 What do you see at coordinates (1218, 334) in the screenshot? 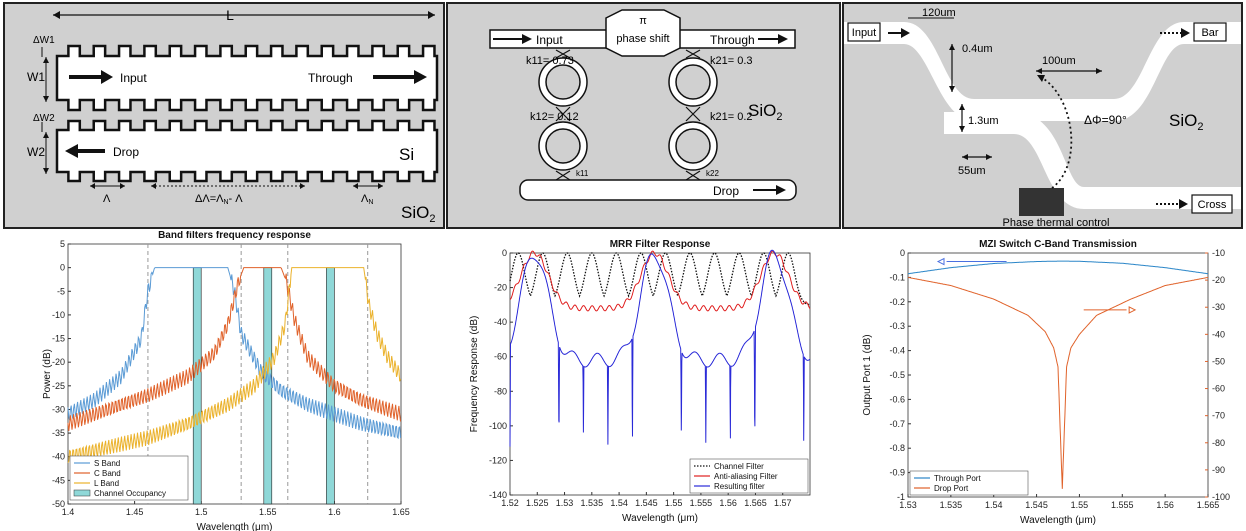
I see `y2-tick-label: -40` at bounding box center [1218, 334].